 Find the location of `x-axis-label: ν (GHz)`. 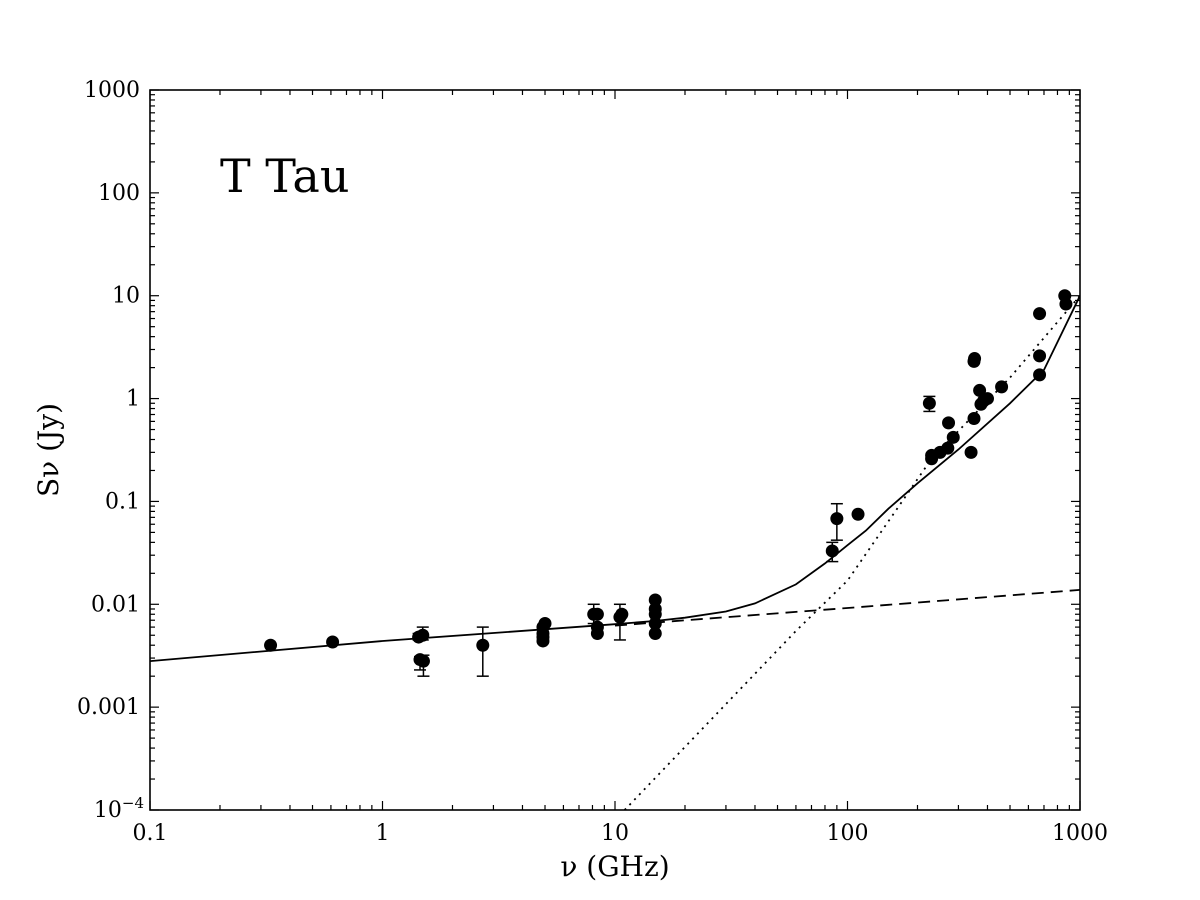

x-axis-label: ν (GHz) is located at coordinates (614, 866).